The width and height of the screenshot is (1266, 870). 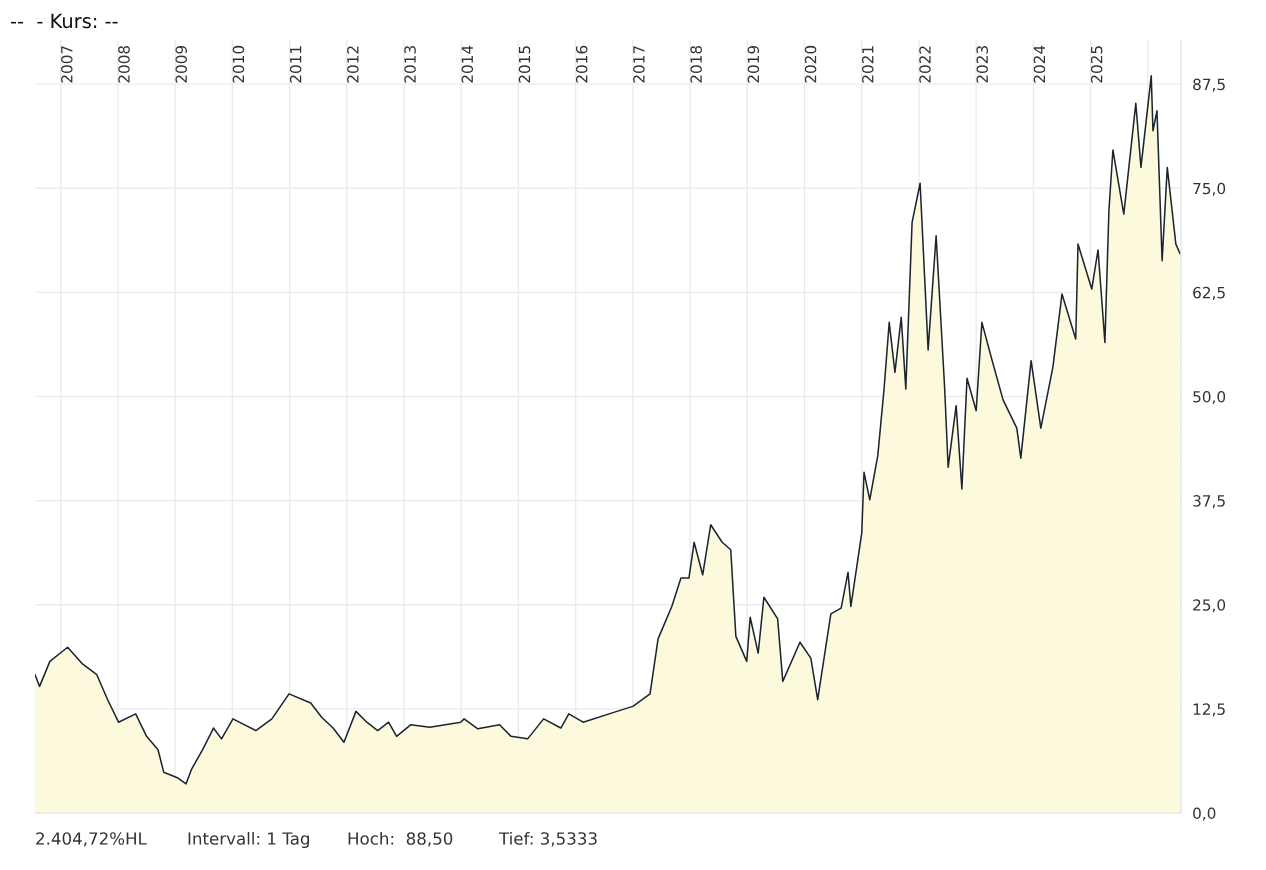 I want to click on x-tick-label: 2008, so click(x=124, y=64).